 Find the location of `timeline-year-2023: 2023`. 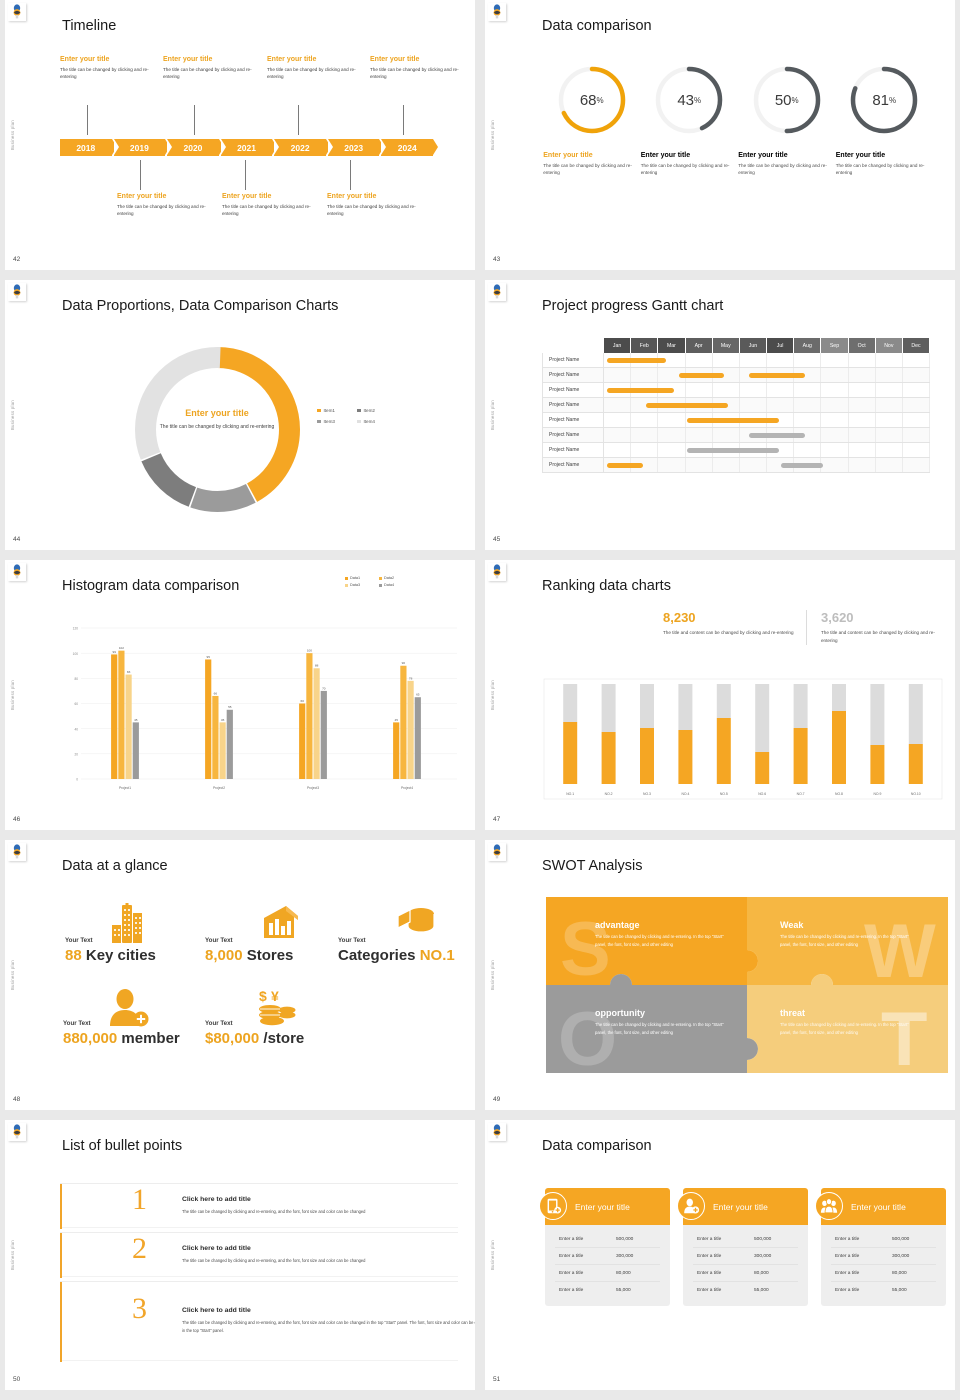

timeline-year-2023: 2023 is located at coordinates (356, 147).